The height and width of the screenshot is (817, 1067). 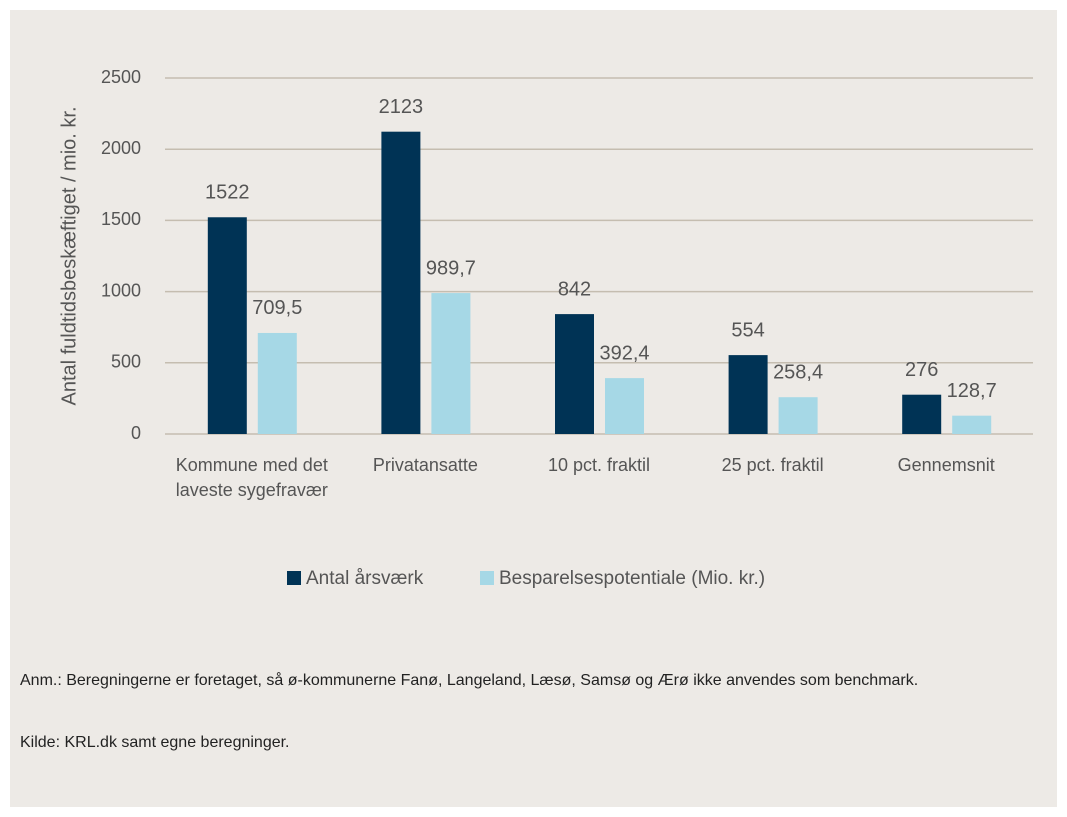 What do you see at coordinates (136, 433) in the screenshot?
I see `y-tick-label: 0` at bounding box center [136, 433].